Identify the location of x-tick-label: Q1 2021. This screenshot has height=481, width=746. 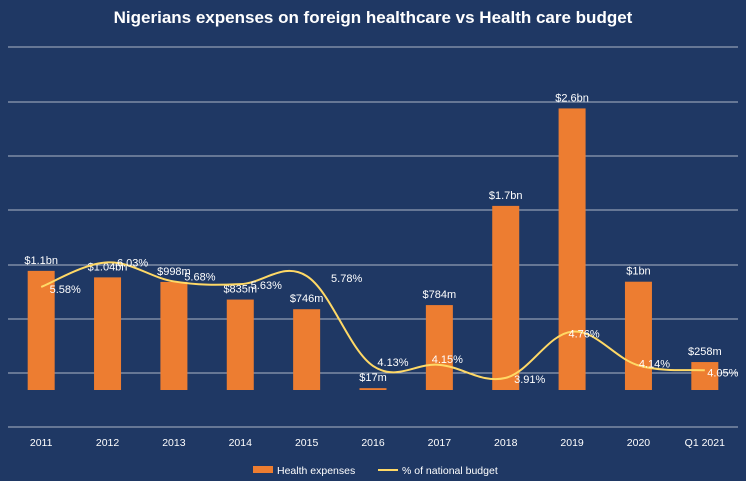
(705, 443).